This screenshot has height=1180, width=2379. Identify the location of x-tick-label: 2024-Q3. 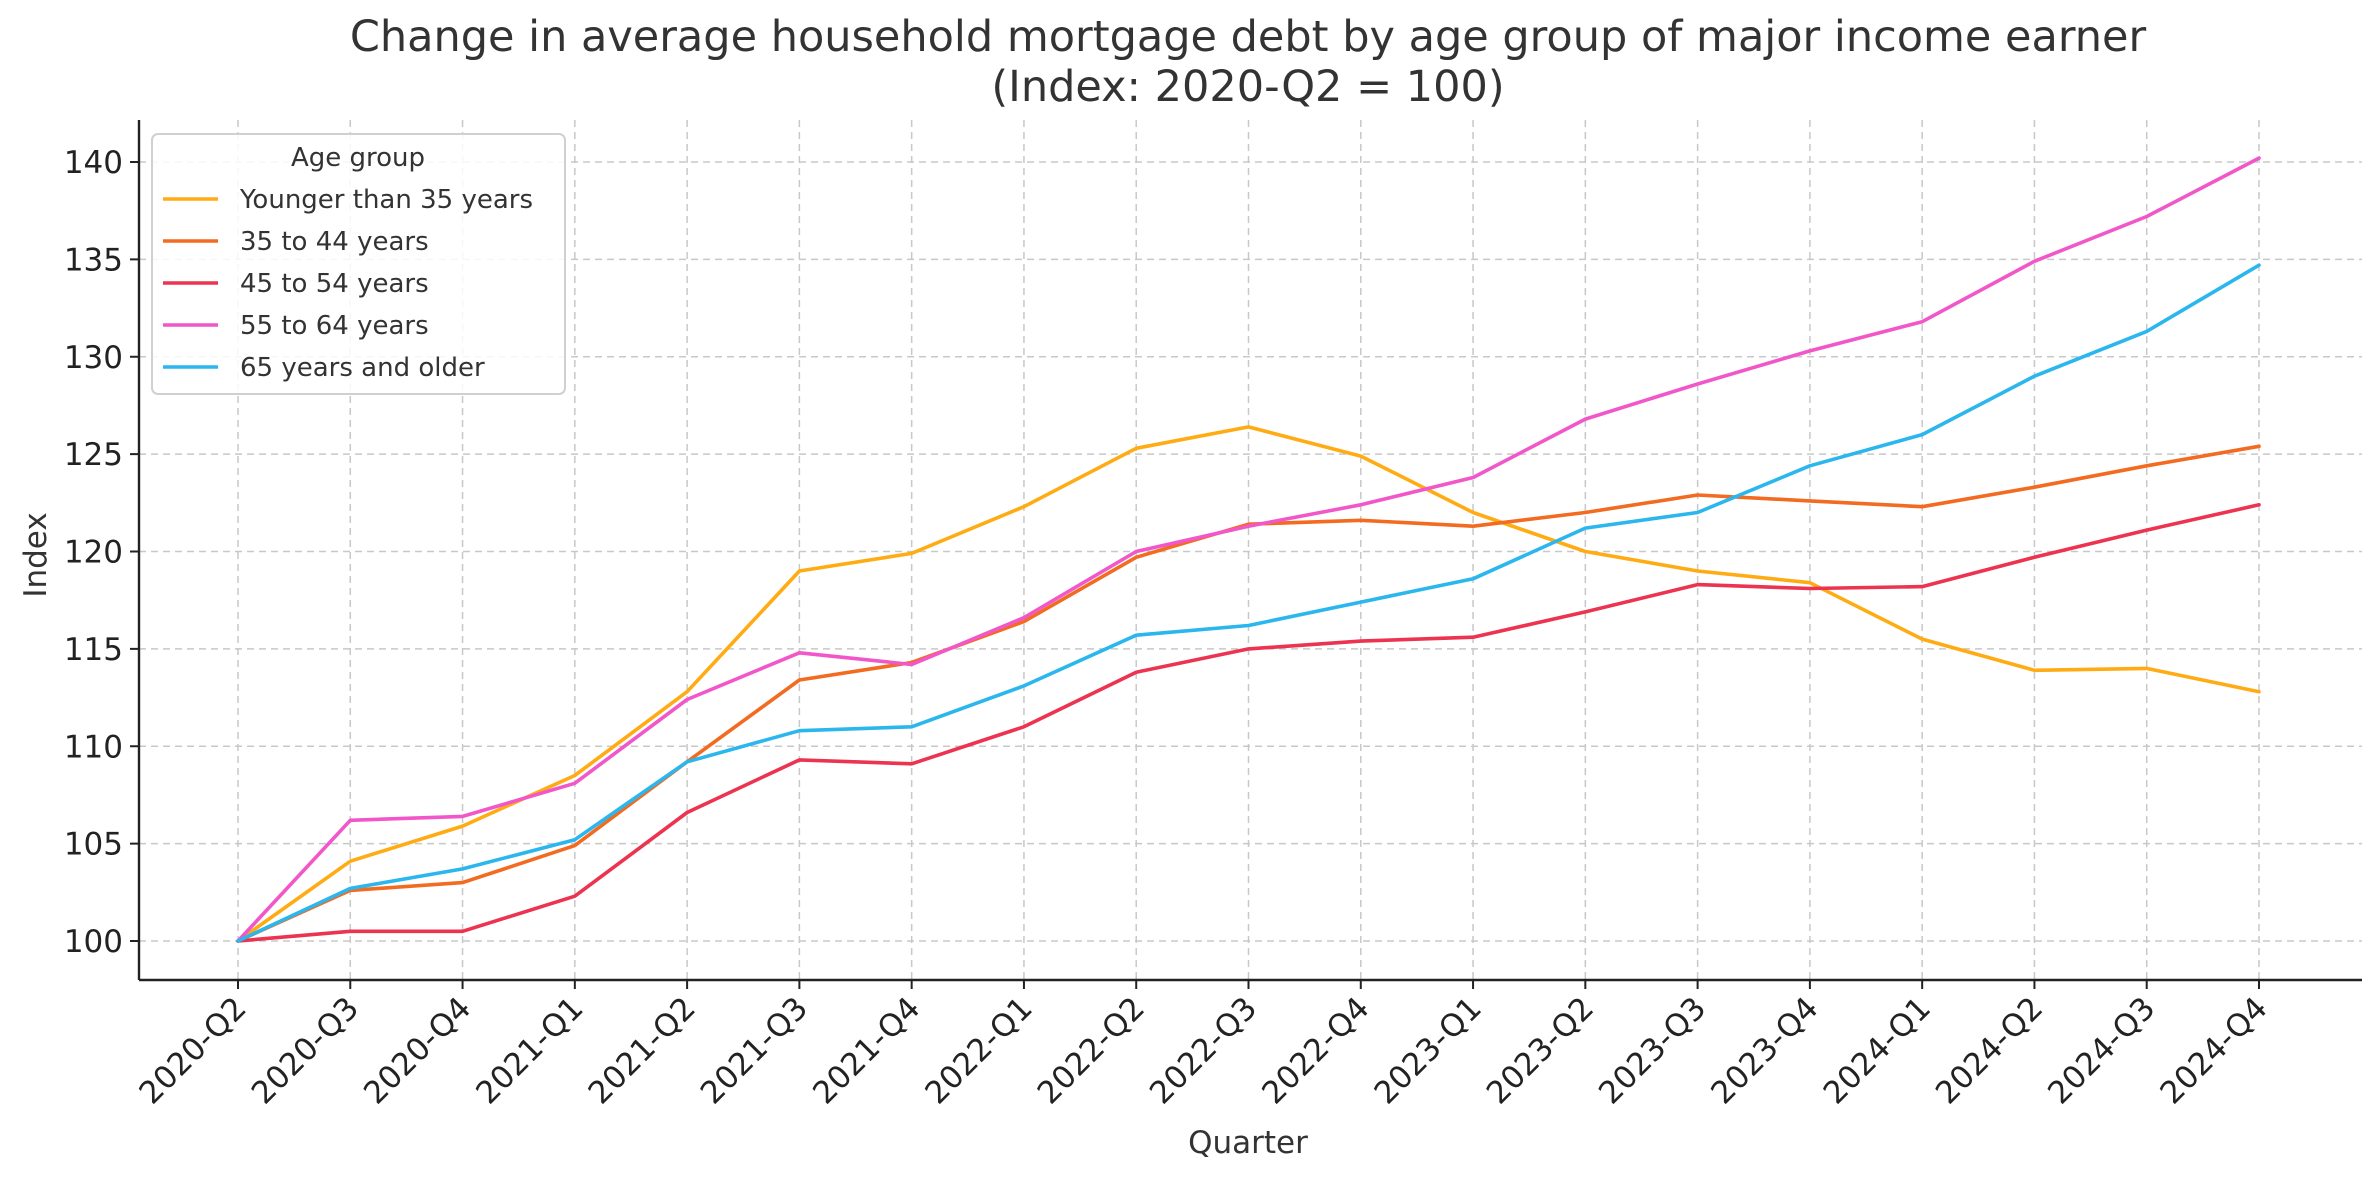
(2101, 1050).